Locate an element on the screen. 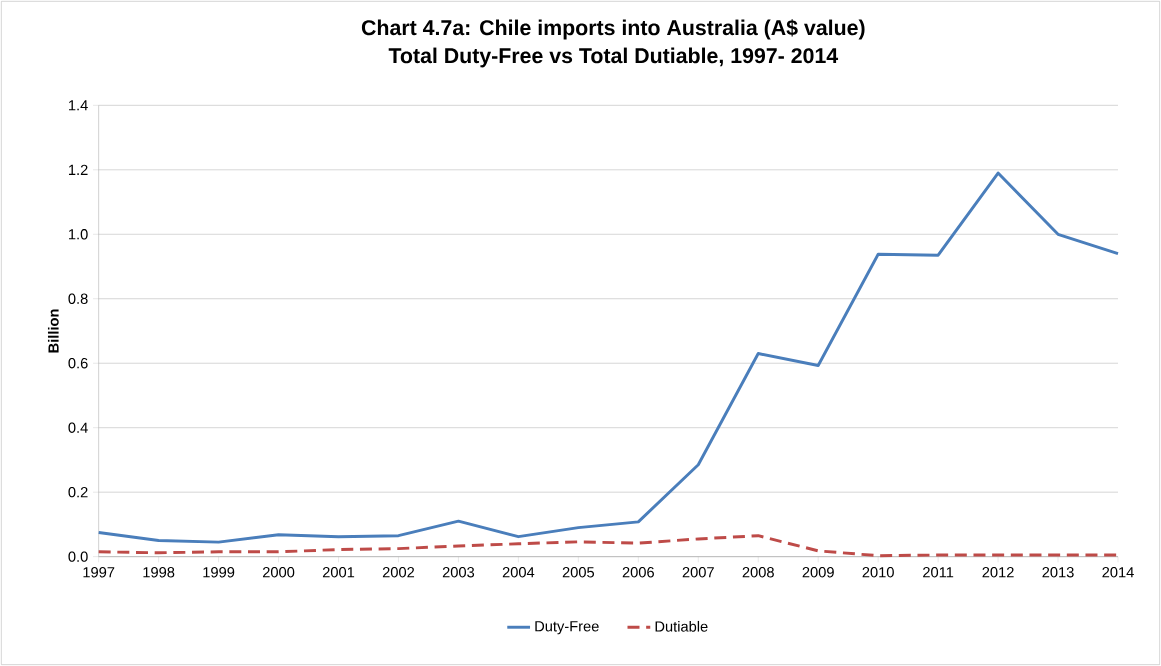 This screenshot has height=666, width=1161. x-tick-label: 2005 is located at coordinates (578, 572).